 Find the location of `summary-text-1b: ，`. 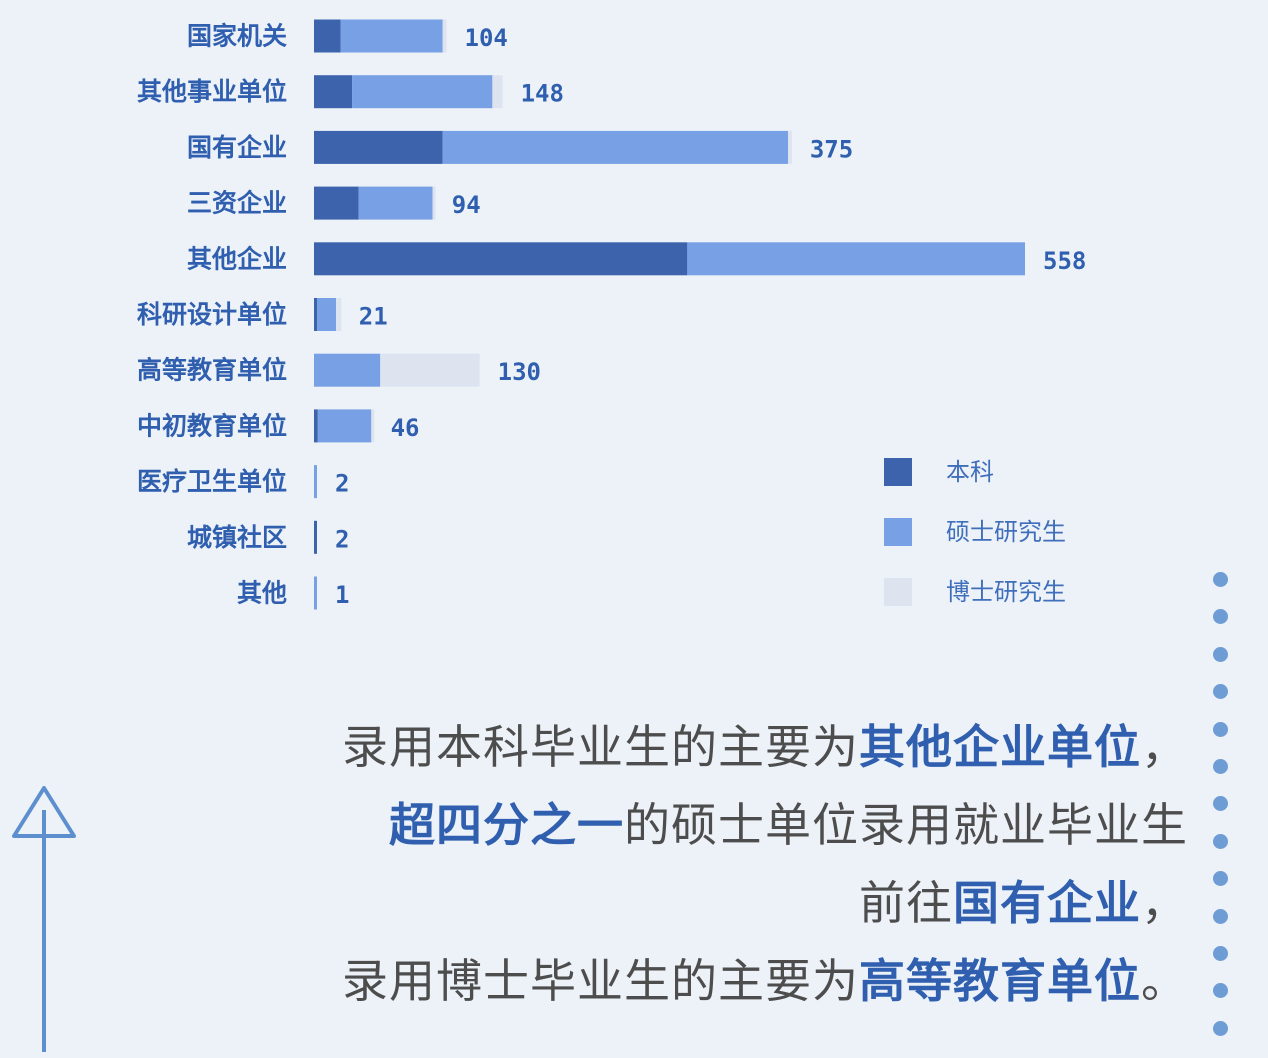

summary-text-1b: ， is located at coordinates (1164, 747).